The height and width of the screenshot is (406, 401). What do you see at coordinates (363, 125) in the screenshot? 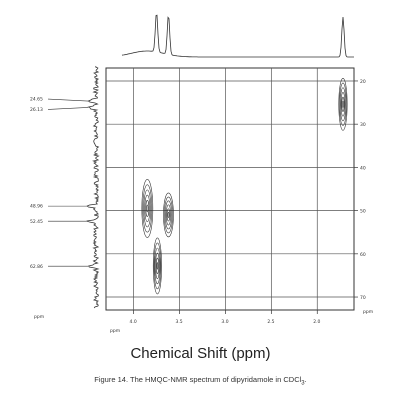
I see `y-tick-label: 30` at bounding box center [363, 125].